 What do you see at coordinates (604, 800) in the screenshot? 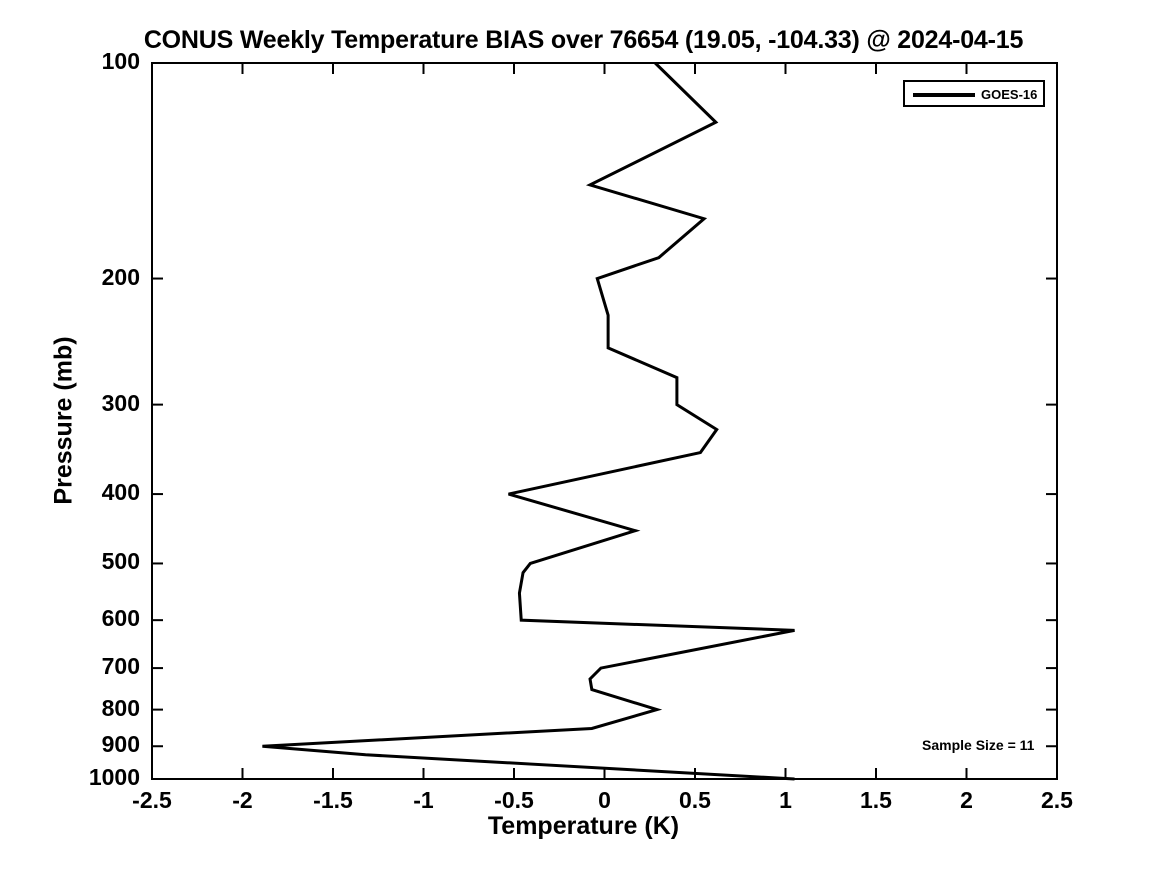
I see `x-tick-label: 0` at bounding box center [604, 800].